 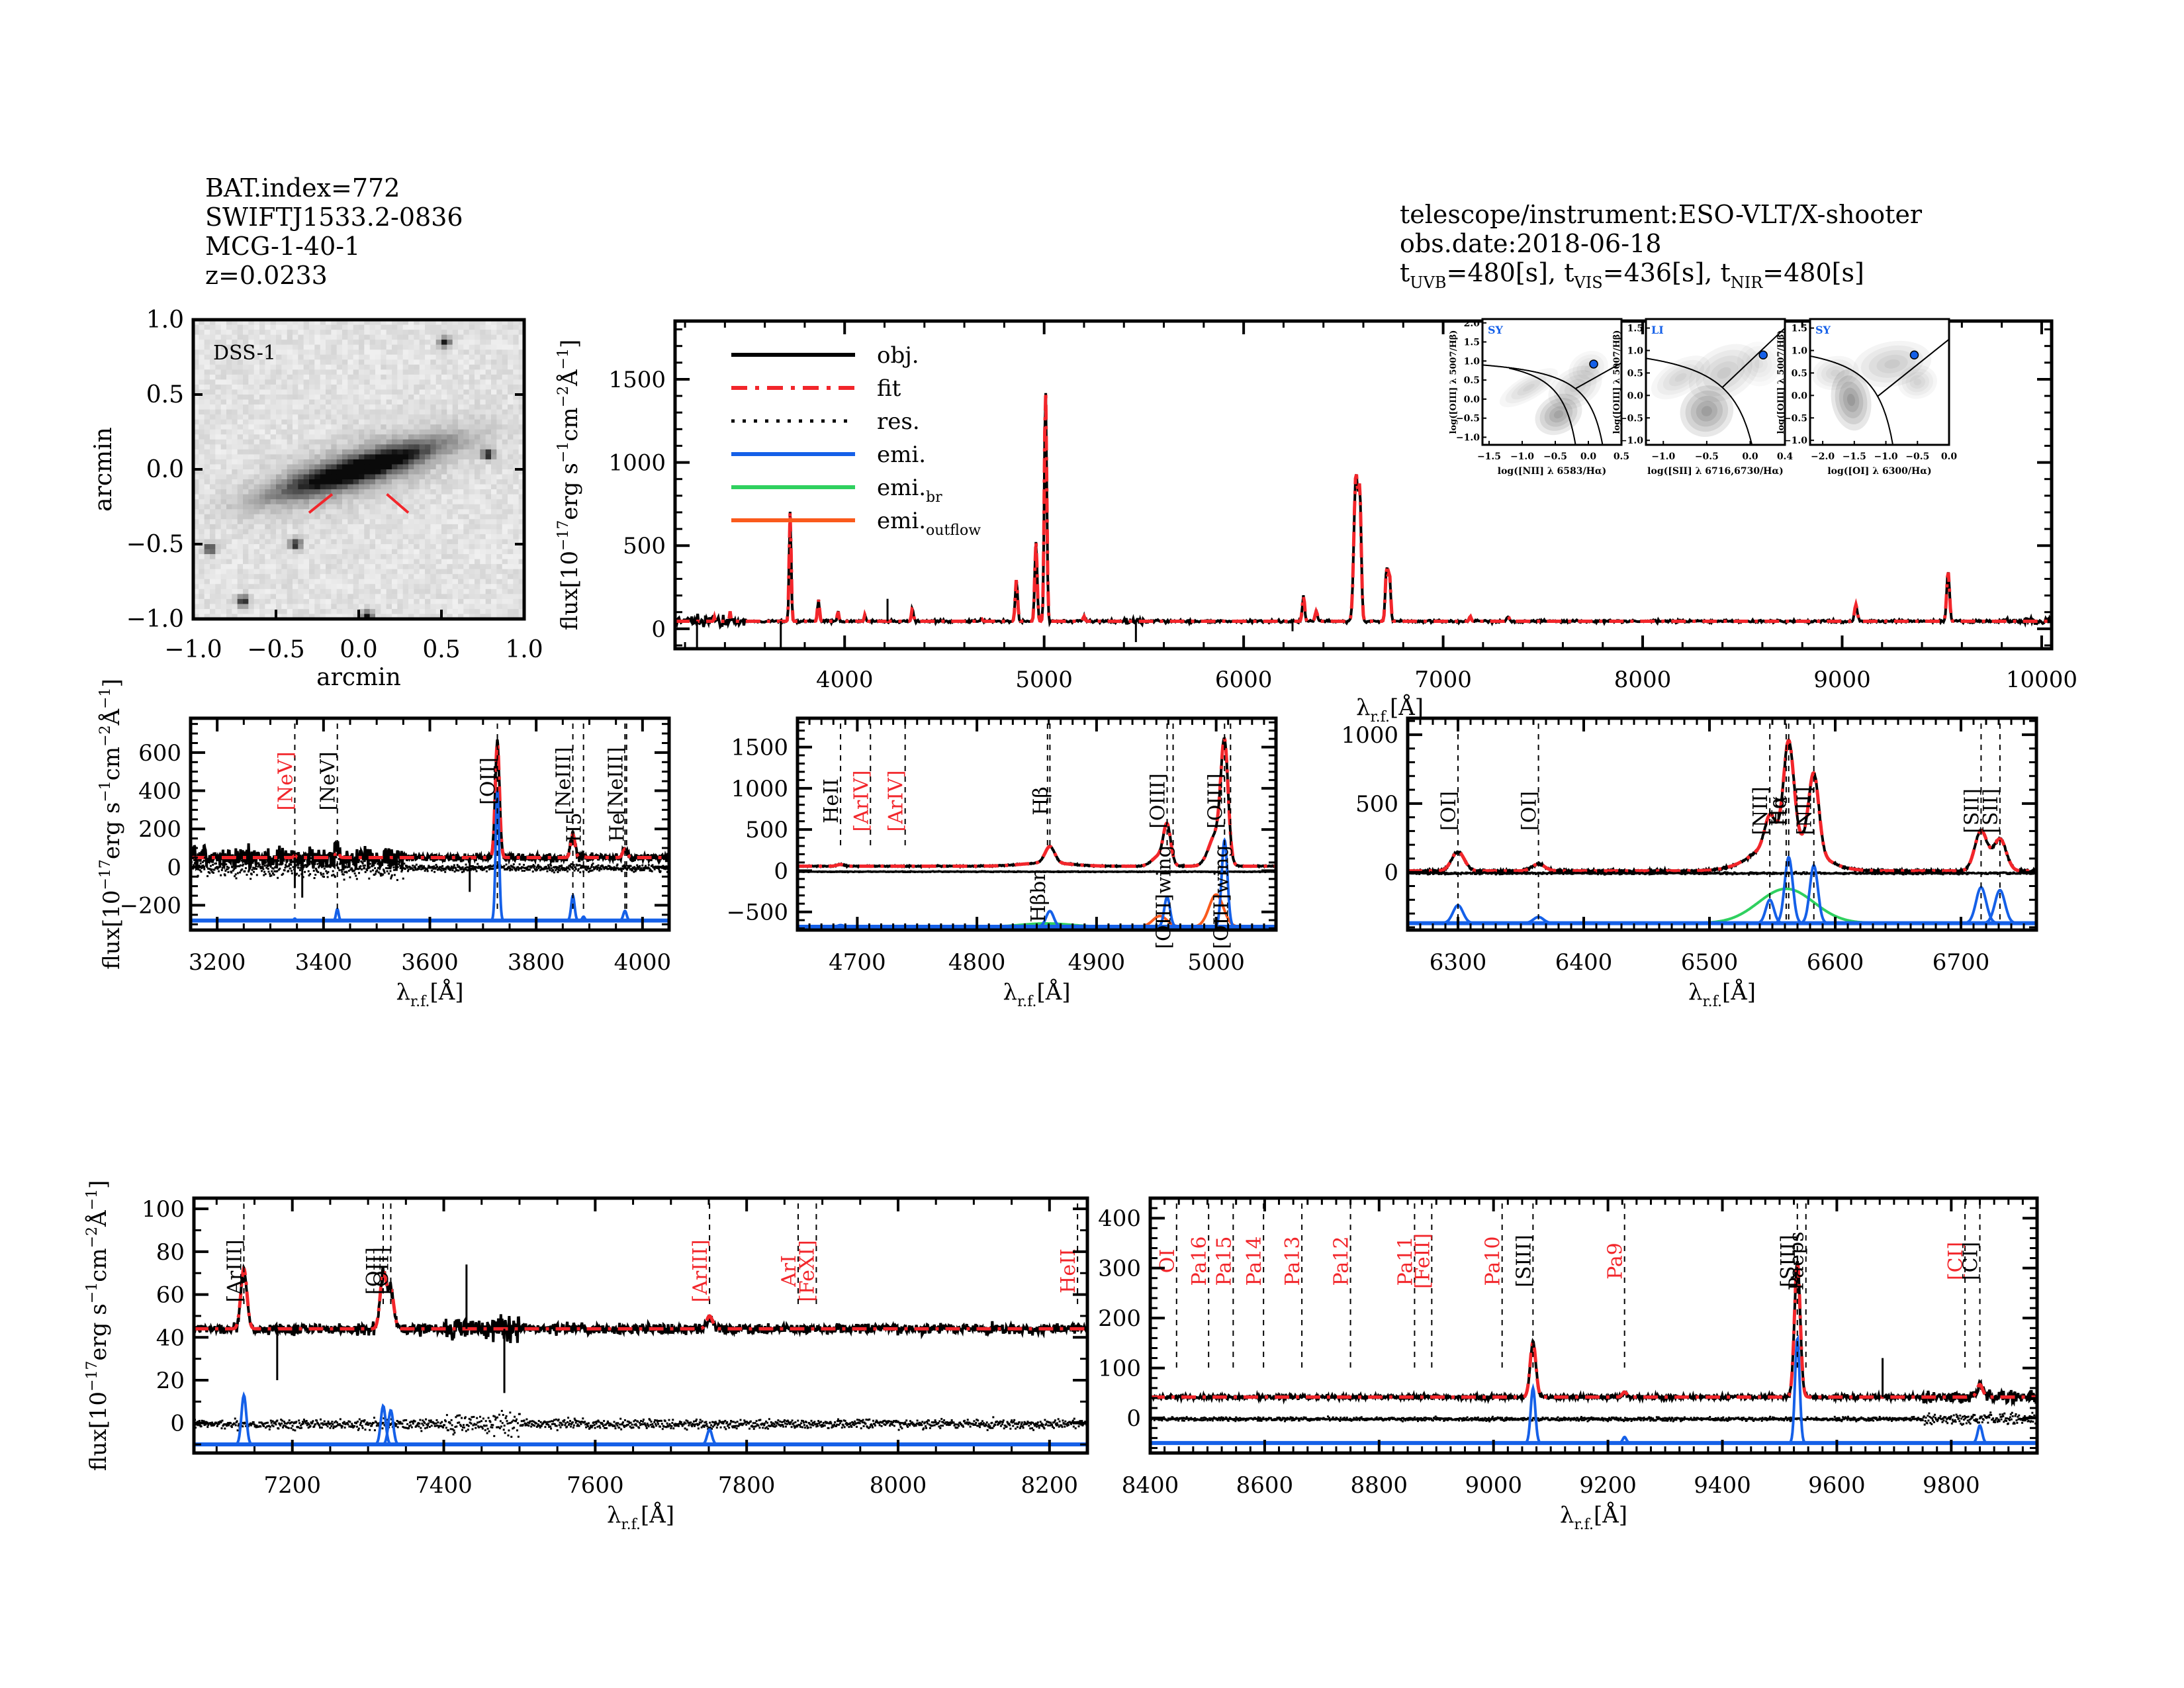 What do you see at coordinates (1472, 380) in the screenshot?
I see `y-tick-label: 0.5` at bounding box center [1472, 380].